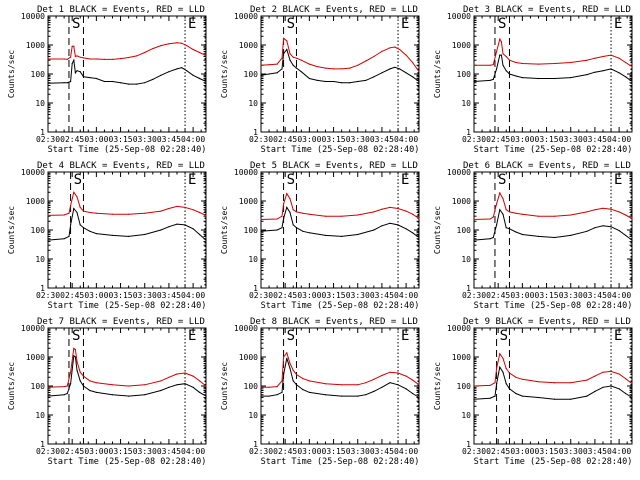 This screenshot has width=640, height=480. I want to click on x-tick-label: 03:30, so click(571, 295).